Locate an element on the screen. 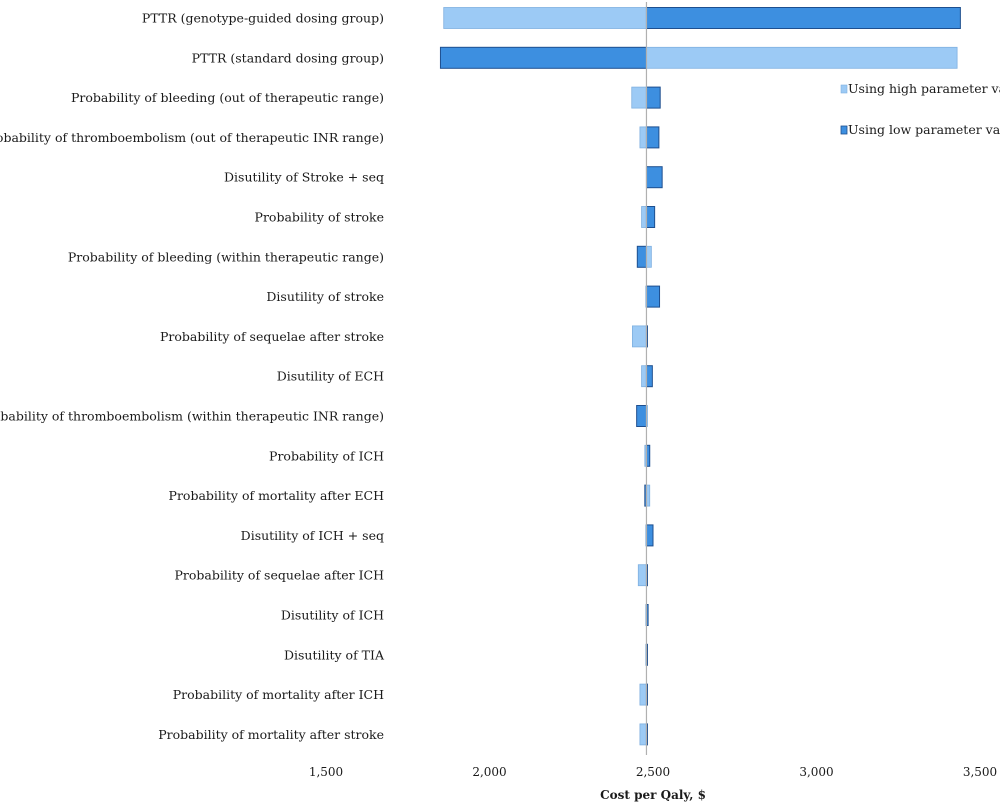 The width and height of the screenshot is (1000, 807). category-label-probability-of-ich: Probability of ICH is located at coordinates (326, 455).